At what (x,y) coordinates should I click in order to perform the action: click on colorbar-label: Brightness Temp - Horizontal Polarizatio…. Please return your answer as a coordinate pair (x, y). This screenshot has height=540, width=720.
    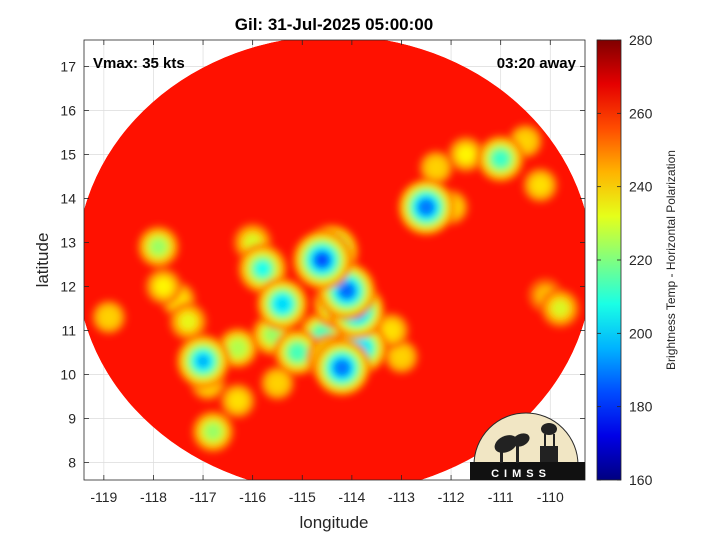
    Looking at the image, I should click on (671, 260).